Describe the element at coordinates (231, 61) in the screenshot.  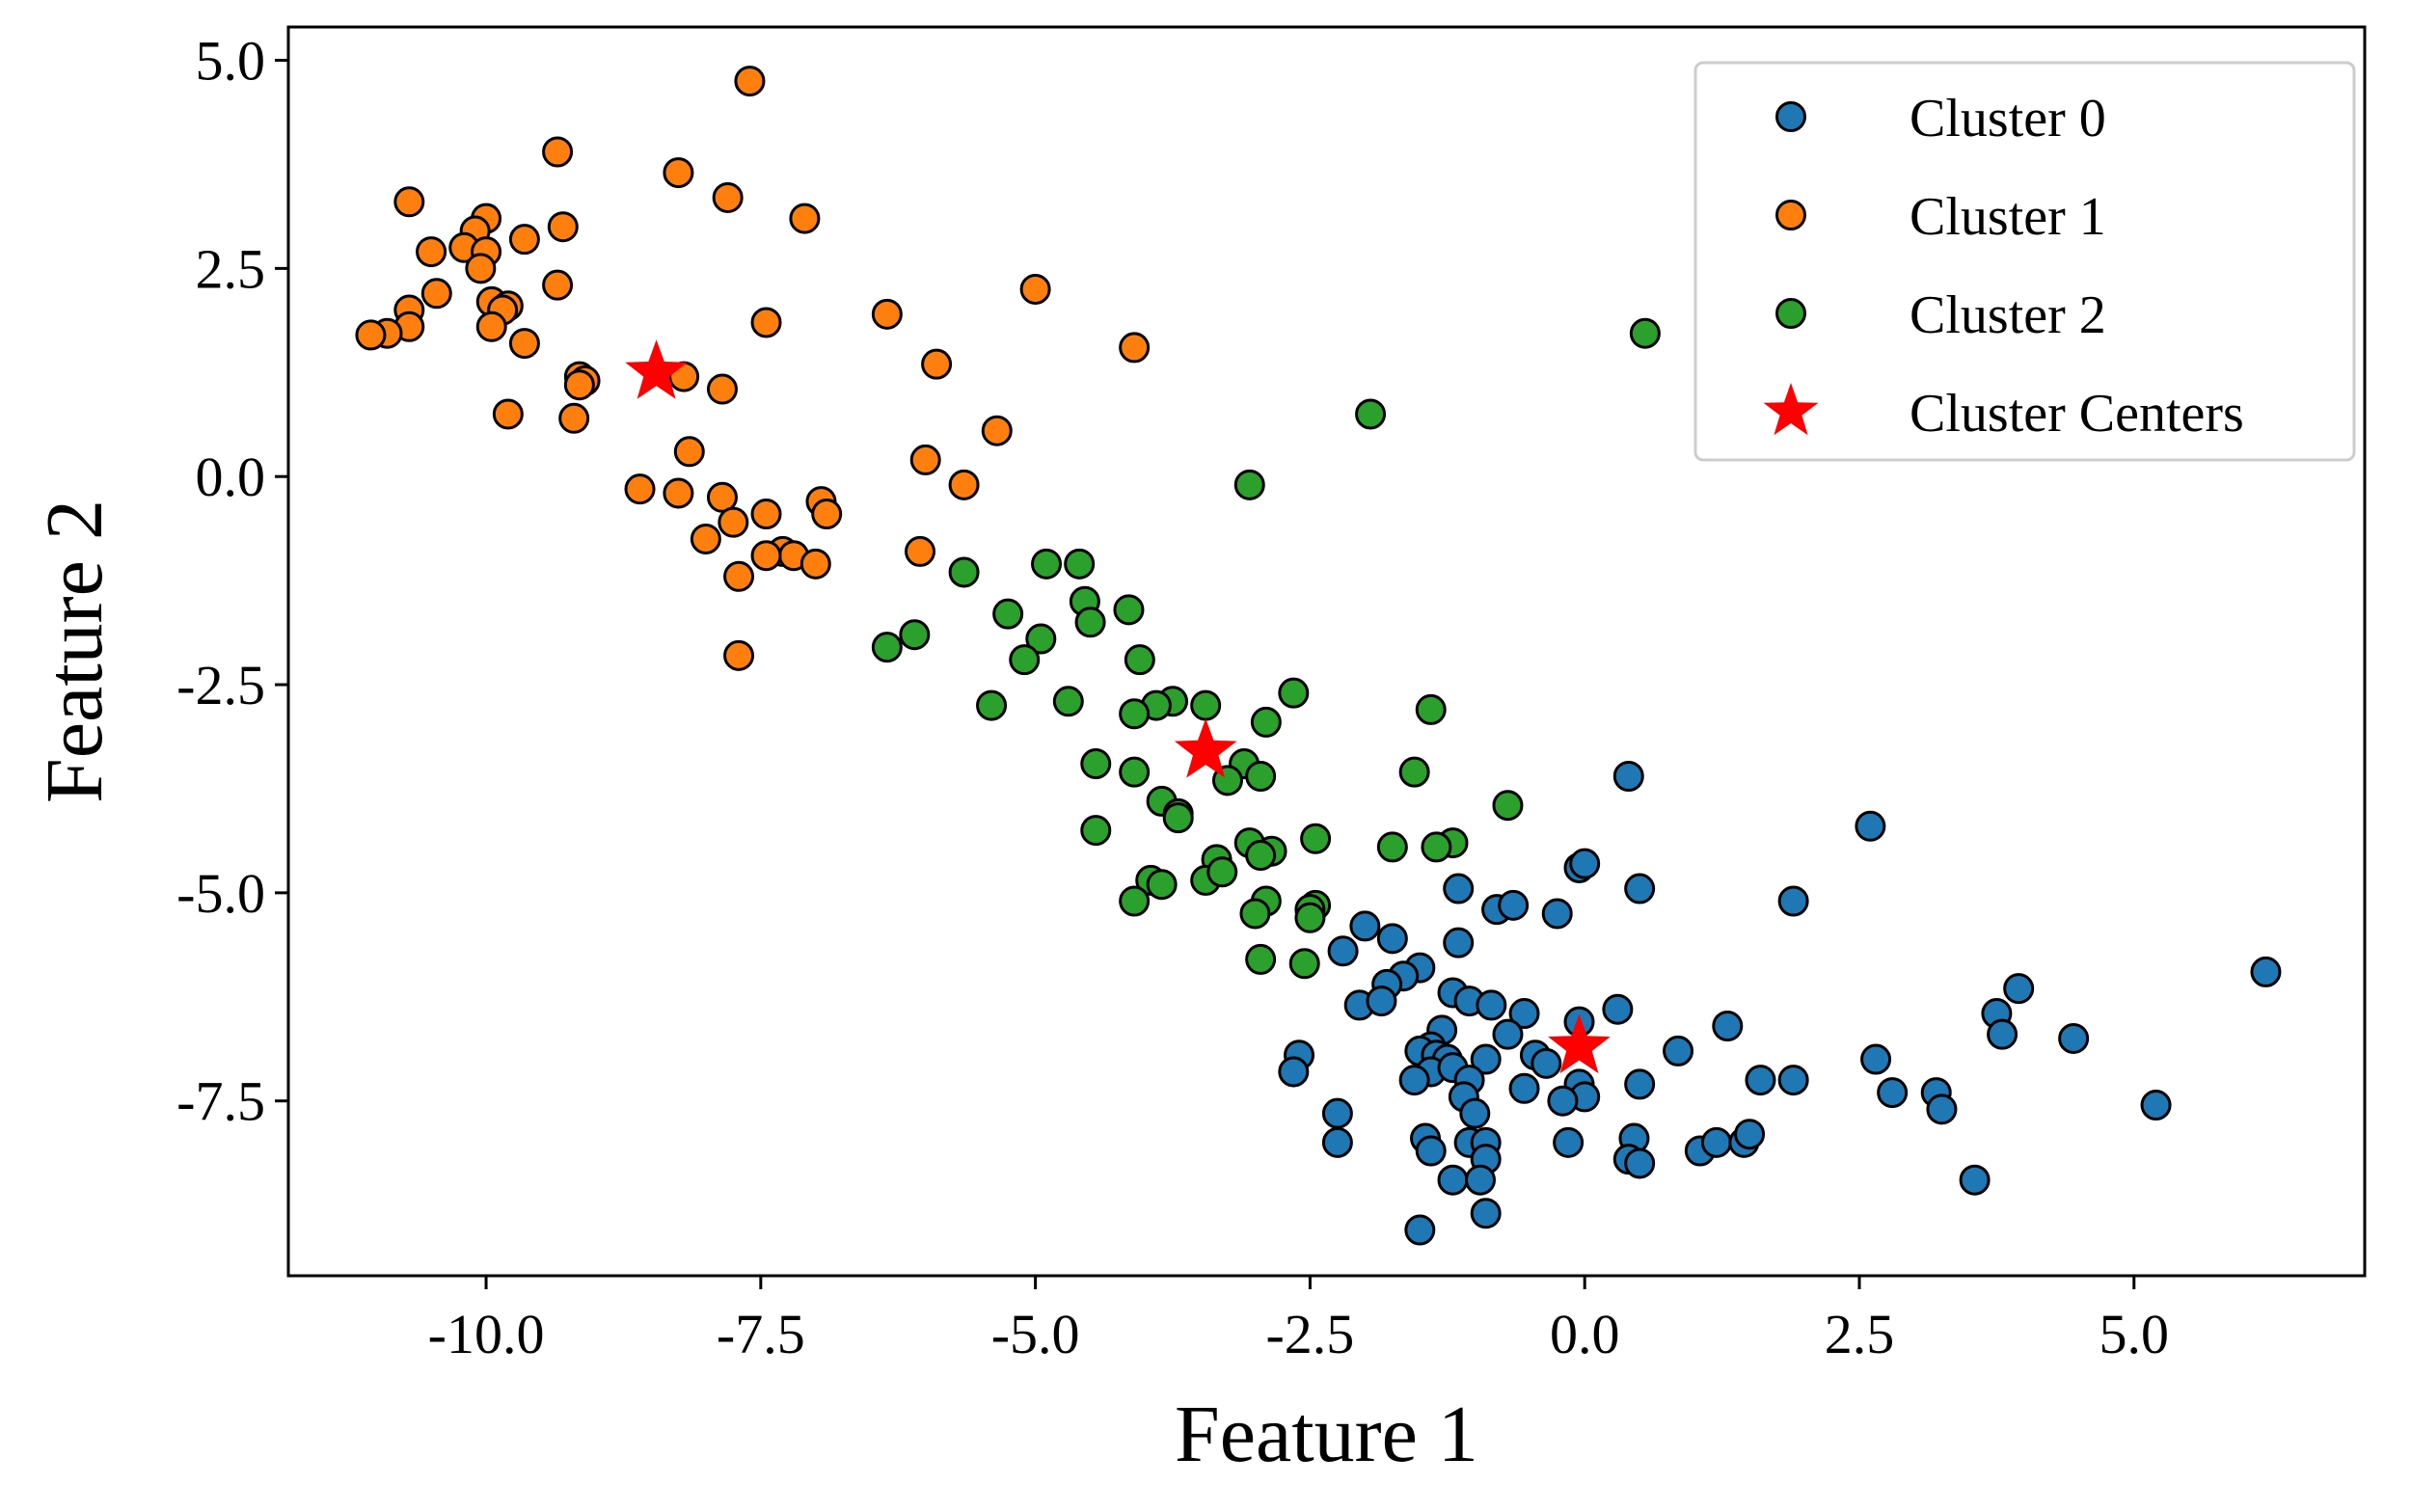
I see `y-tick-label: 5.0` at that location.